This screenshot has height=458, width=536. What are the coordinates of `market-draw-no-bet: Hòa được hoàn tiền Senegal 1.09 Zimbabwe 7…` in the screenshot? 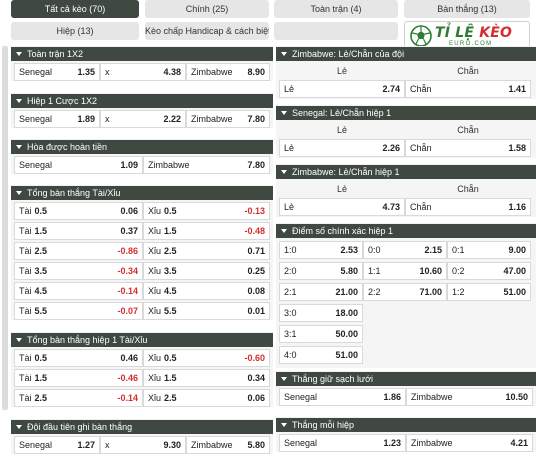 It's located at (142, 157).